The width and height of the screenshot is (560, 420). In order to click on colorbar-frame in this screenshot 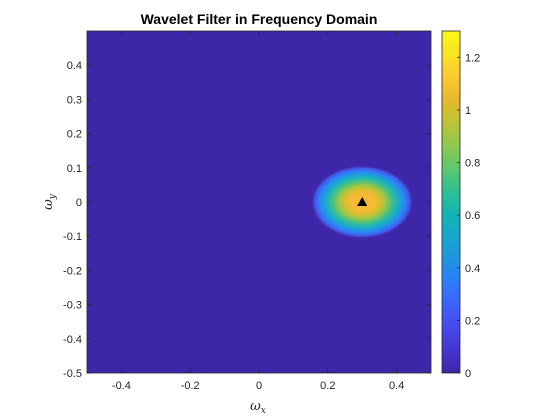, I will do `click(451, 202)`.